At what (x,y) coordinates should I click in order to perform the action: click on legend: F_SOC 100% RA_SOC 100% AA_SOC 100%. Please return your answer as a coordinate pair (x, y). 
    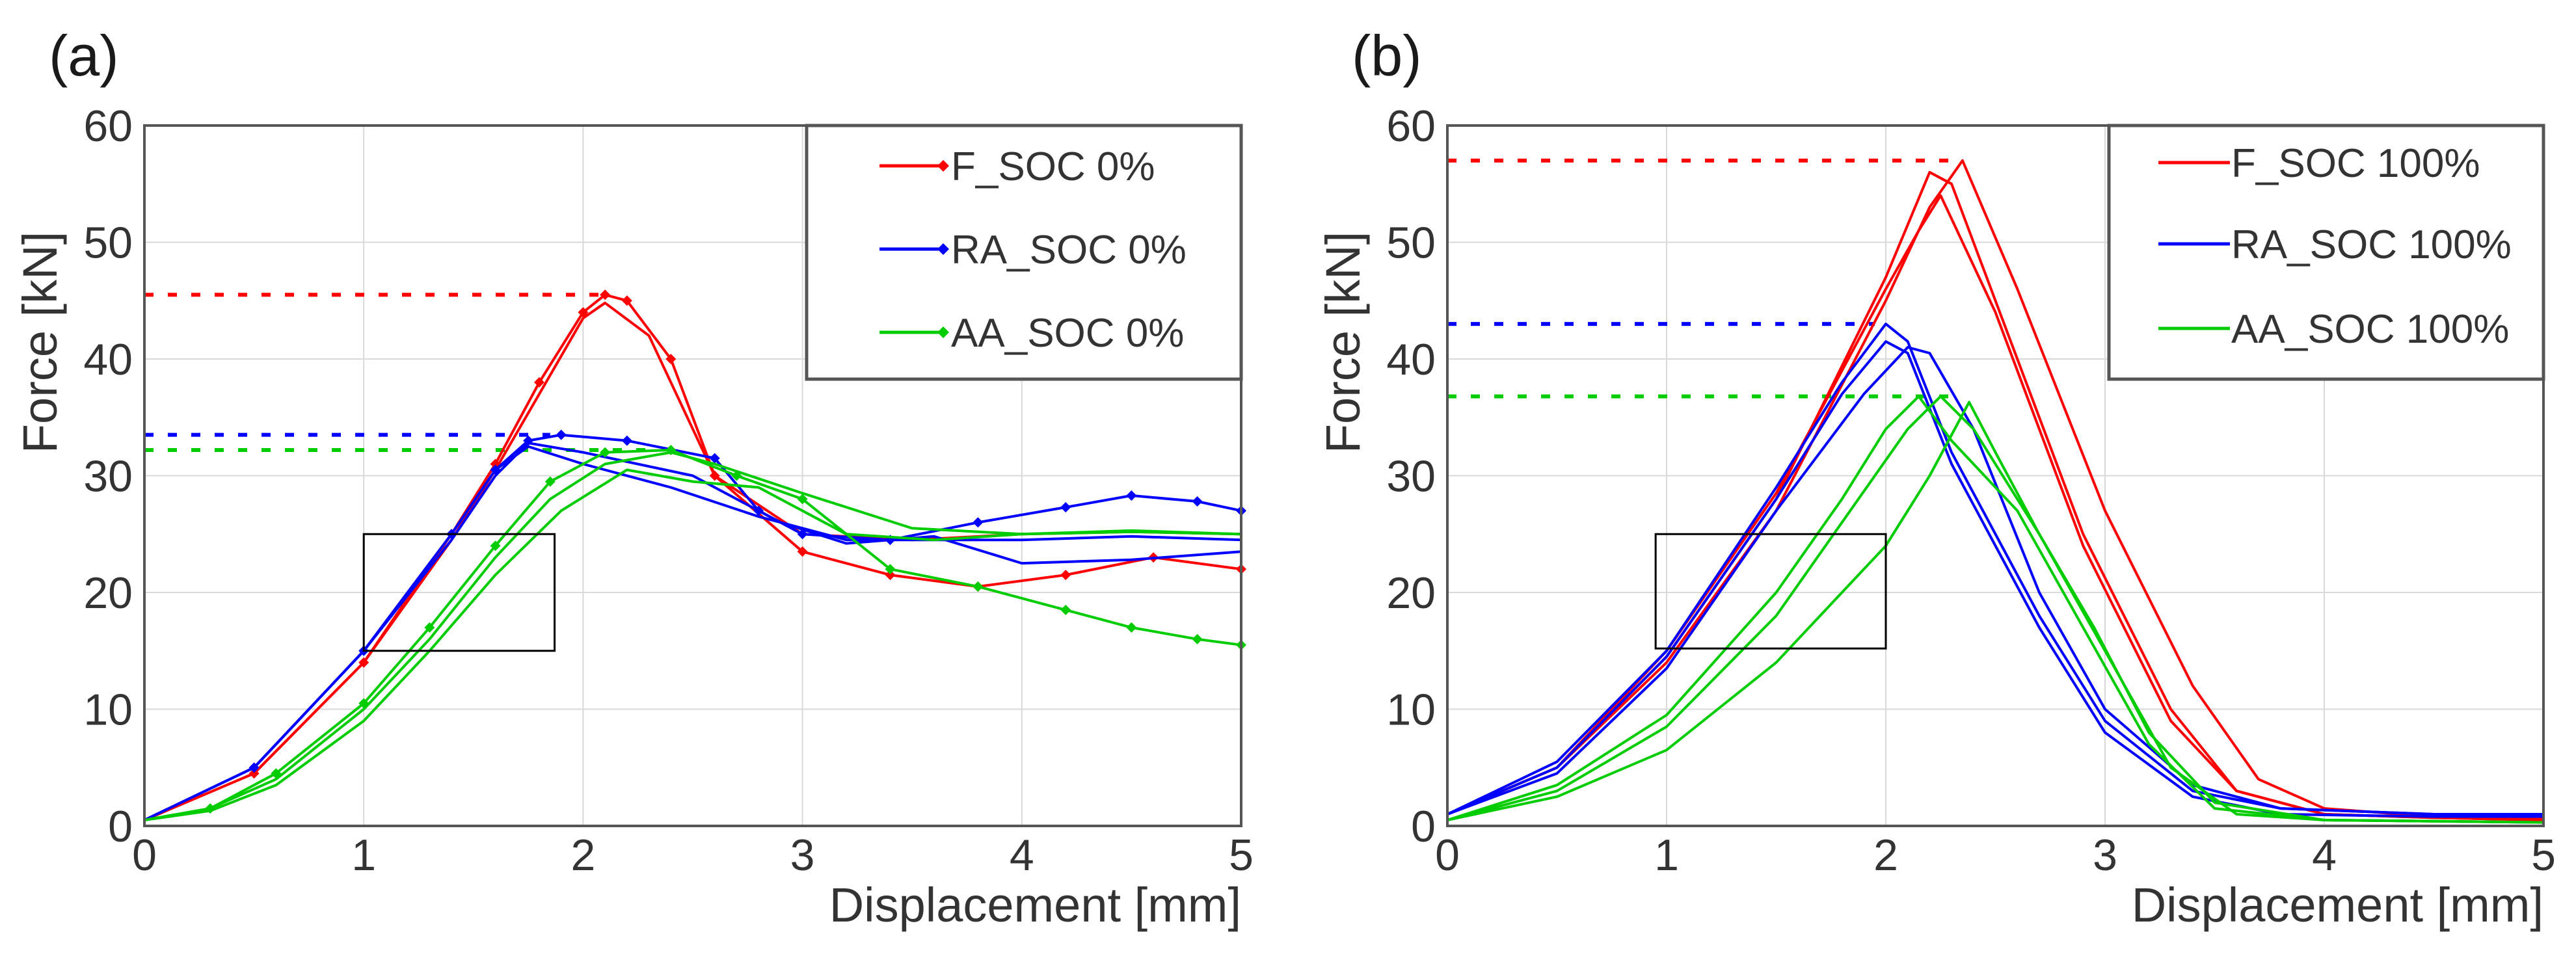
    Looking at the image, I should click on (2326, 252).